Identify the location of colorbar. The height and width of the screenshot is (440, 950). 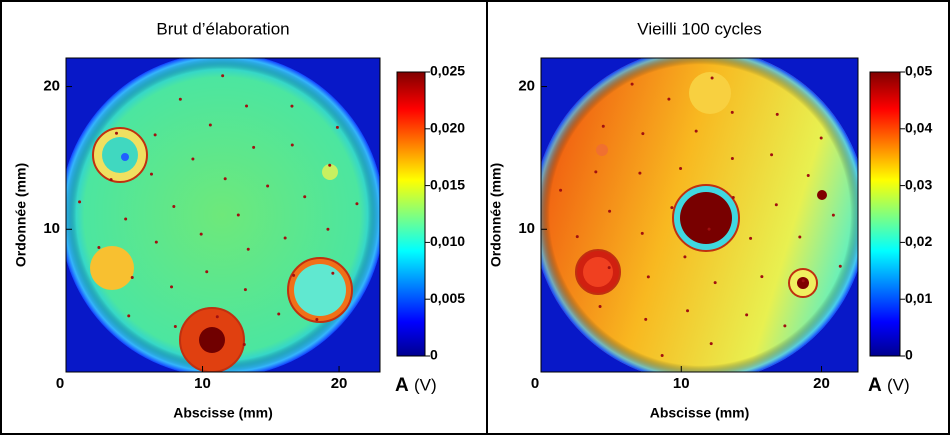
(411, 214).